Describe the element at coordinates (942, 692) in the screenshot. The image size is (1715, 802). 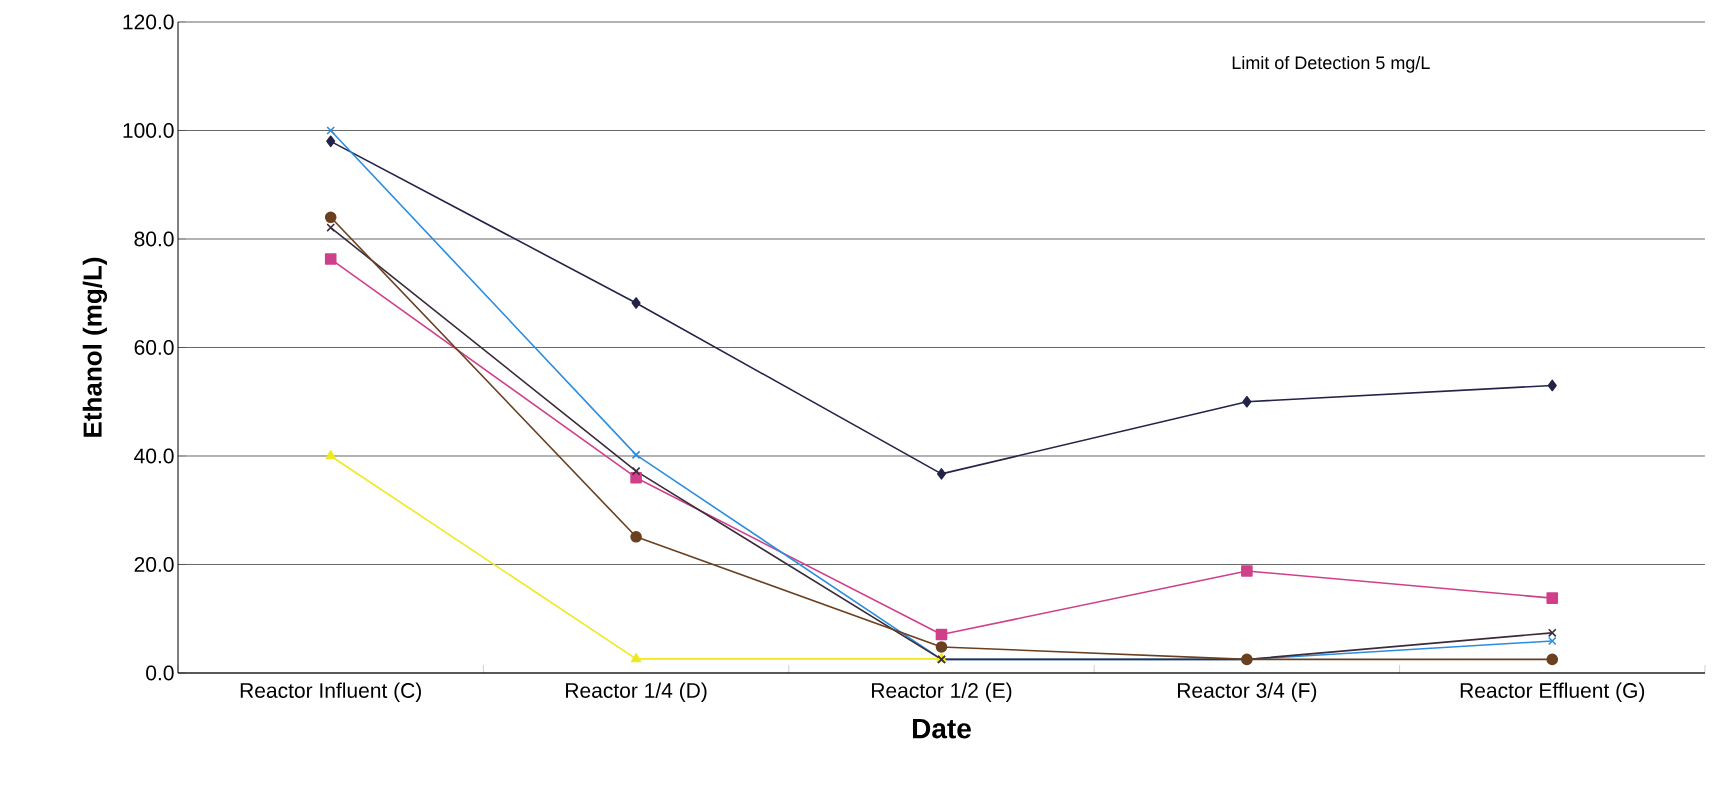
I see `x-tick-label: Reactor 1/2 (E)` at that location.